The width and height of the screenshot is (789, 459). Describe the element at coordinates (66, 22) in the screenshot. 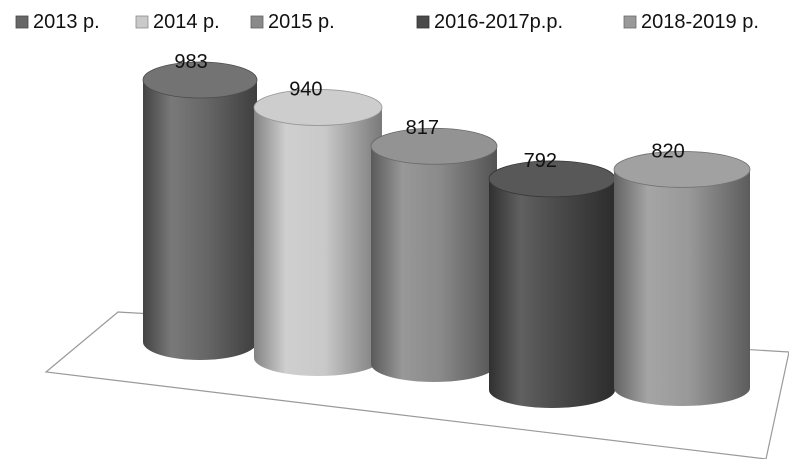

I see `legend-label: 2013 р.` at that location.